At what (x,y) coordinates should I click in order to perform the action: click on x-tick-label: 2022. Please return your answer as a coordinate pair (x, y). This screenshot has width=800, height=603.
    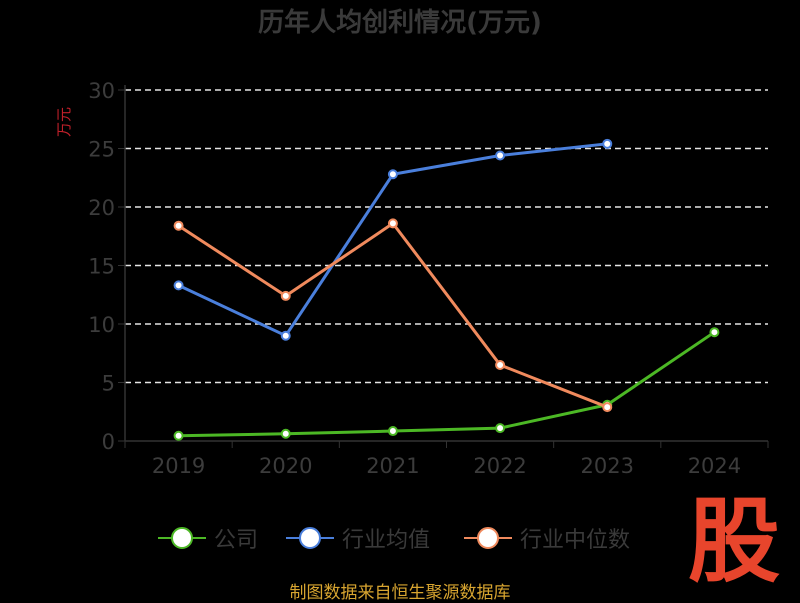
    Looking at the image, I should click on (499, 466).